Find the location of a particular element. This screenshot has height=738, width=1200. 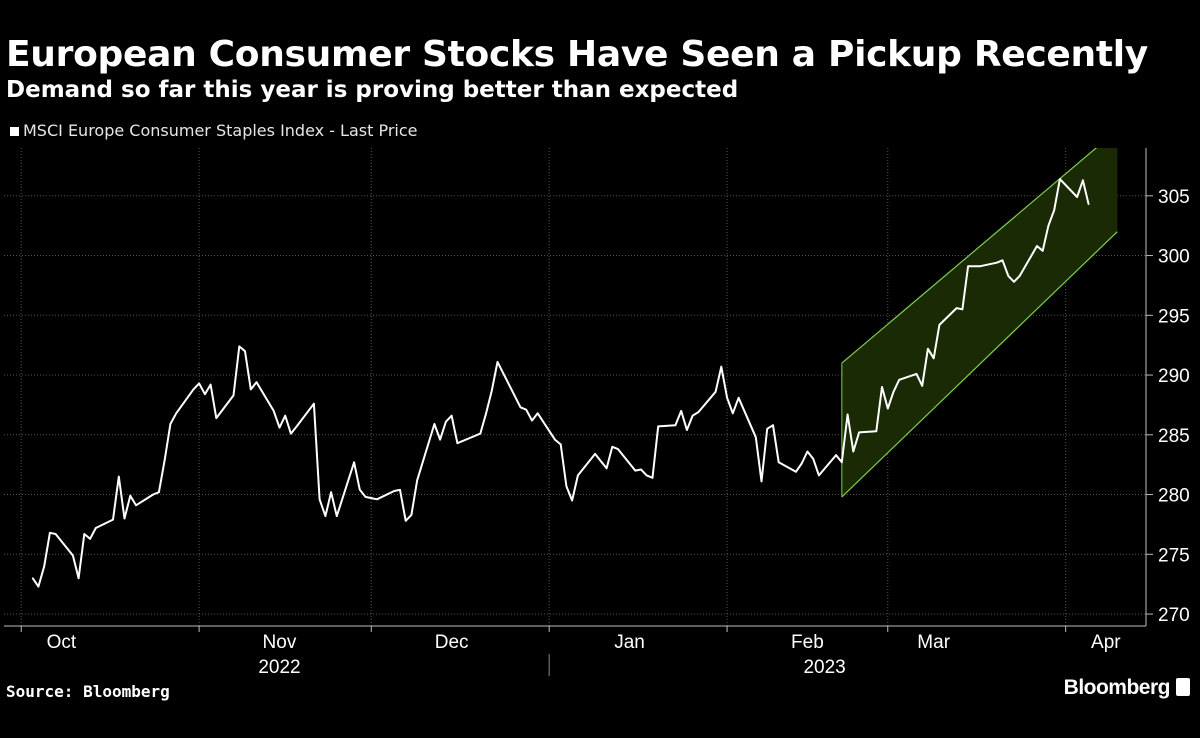

y-tick-label: 305 is located at coordinates (1174, 197).